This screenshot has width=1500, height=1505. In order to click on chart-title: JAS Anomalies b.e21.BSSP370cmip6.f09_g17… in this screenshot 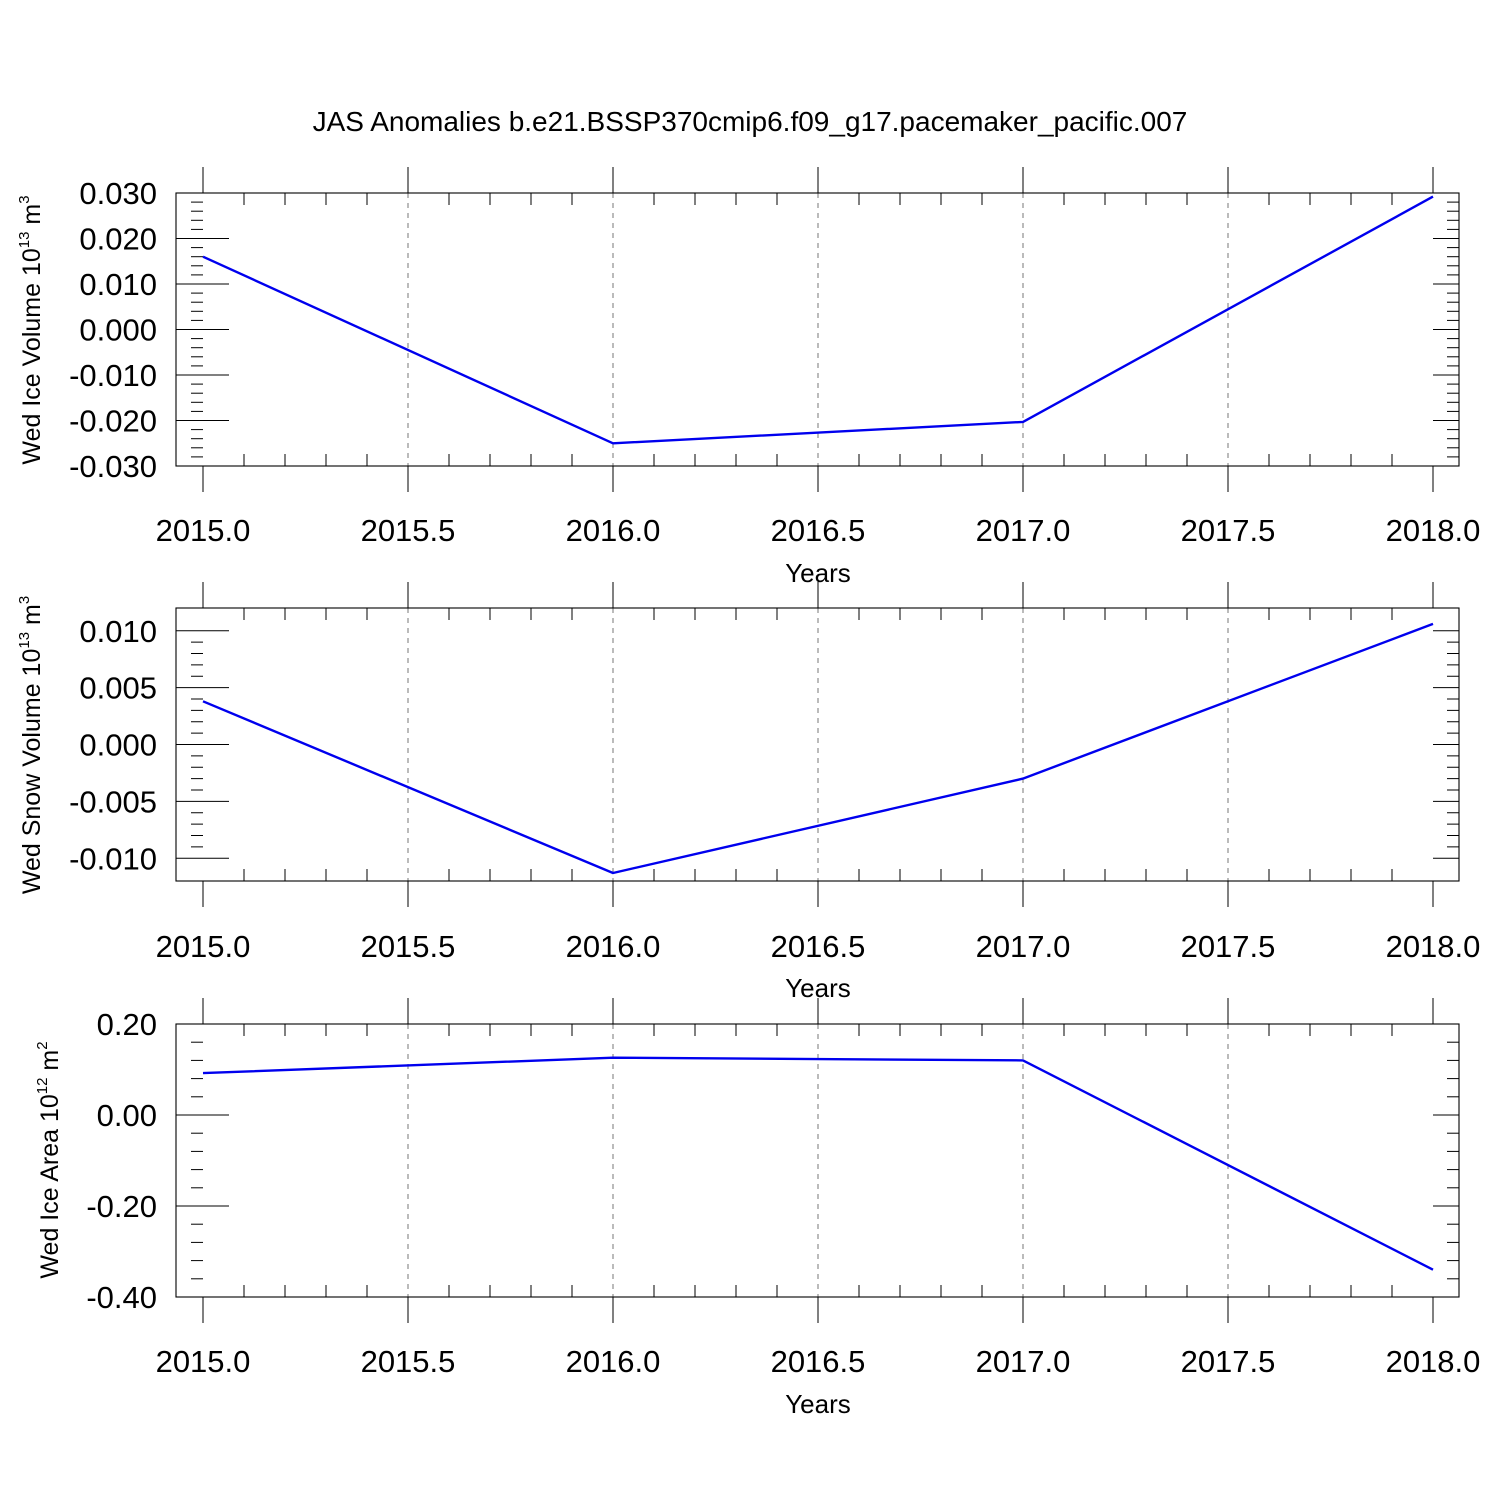, I will do `click(750, 121)`.